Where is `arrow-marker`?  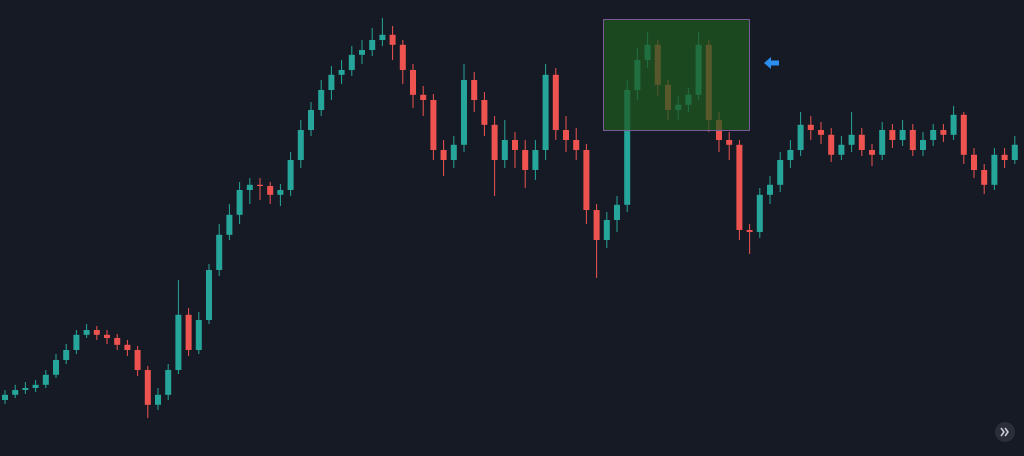 arrow-marker is located at coordinates (771, 63).